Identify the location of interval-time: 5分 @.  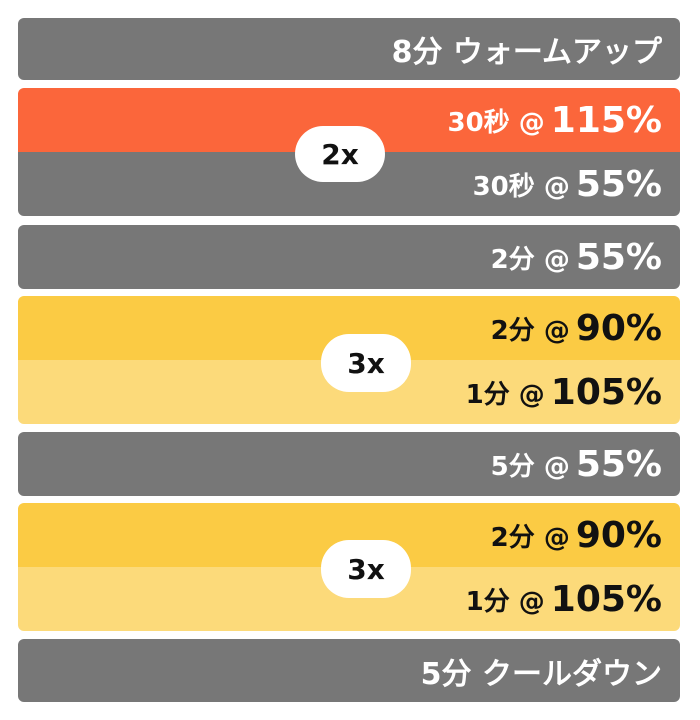
(530, 466).